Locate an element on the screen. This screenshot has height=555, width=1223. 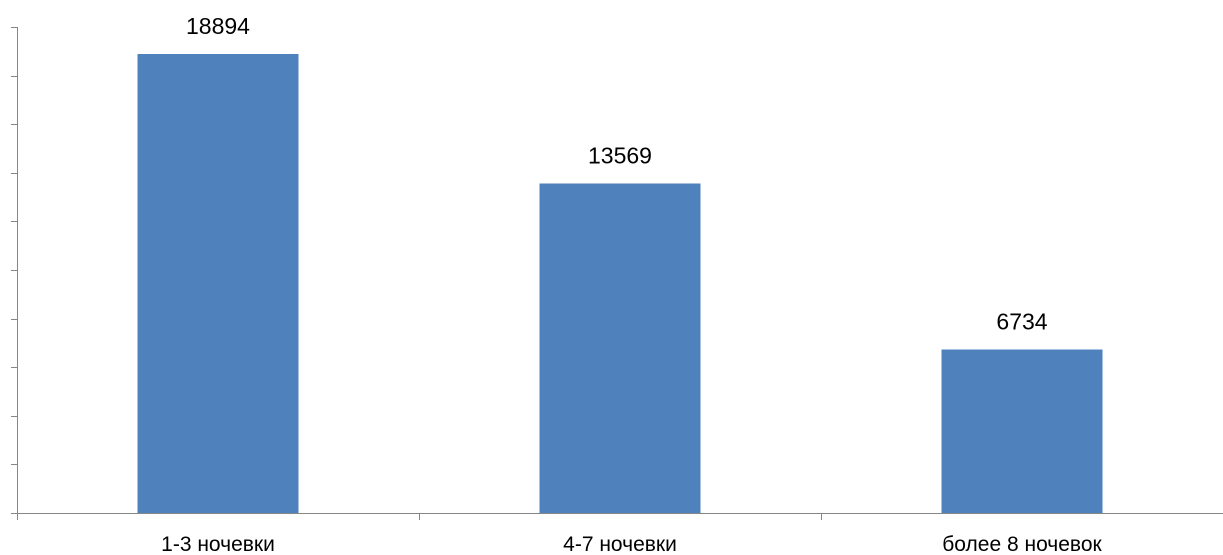
x-axis-label: 4-7 ночевки is located at coordinates (620, 544).